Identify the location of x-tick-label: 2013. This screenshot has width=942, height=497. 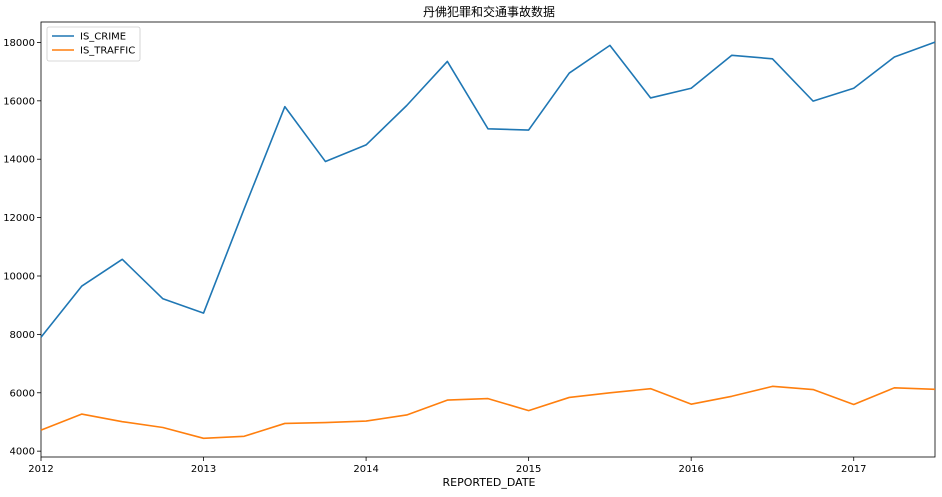
(203, 469).